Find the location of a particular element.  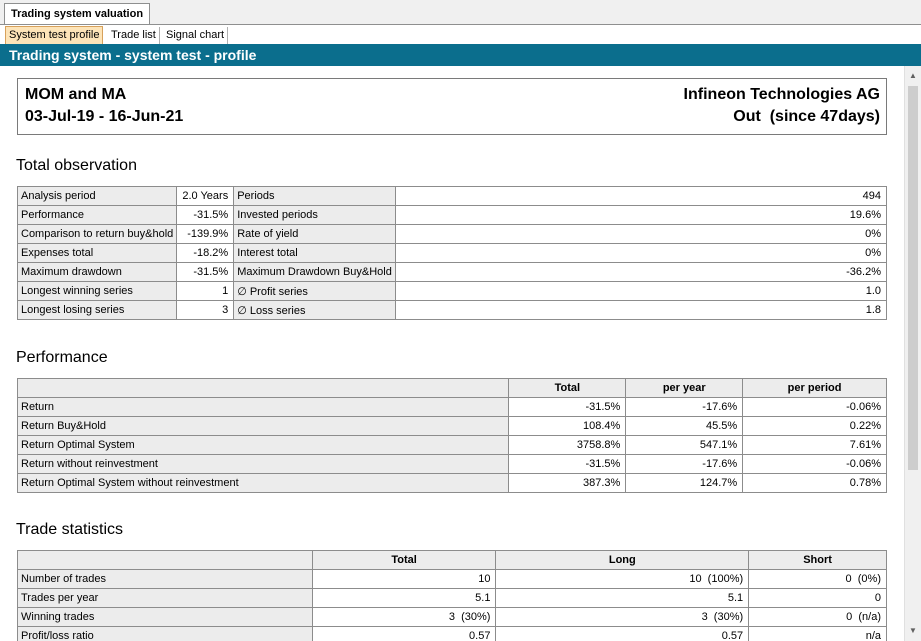

perf-label: Return without reinvestment is located at coordinates (263, 464).